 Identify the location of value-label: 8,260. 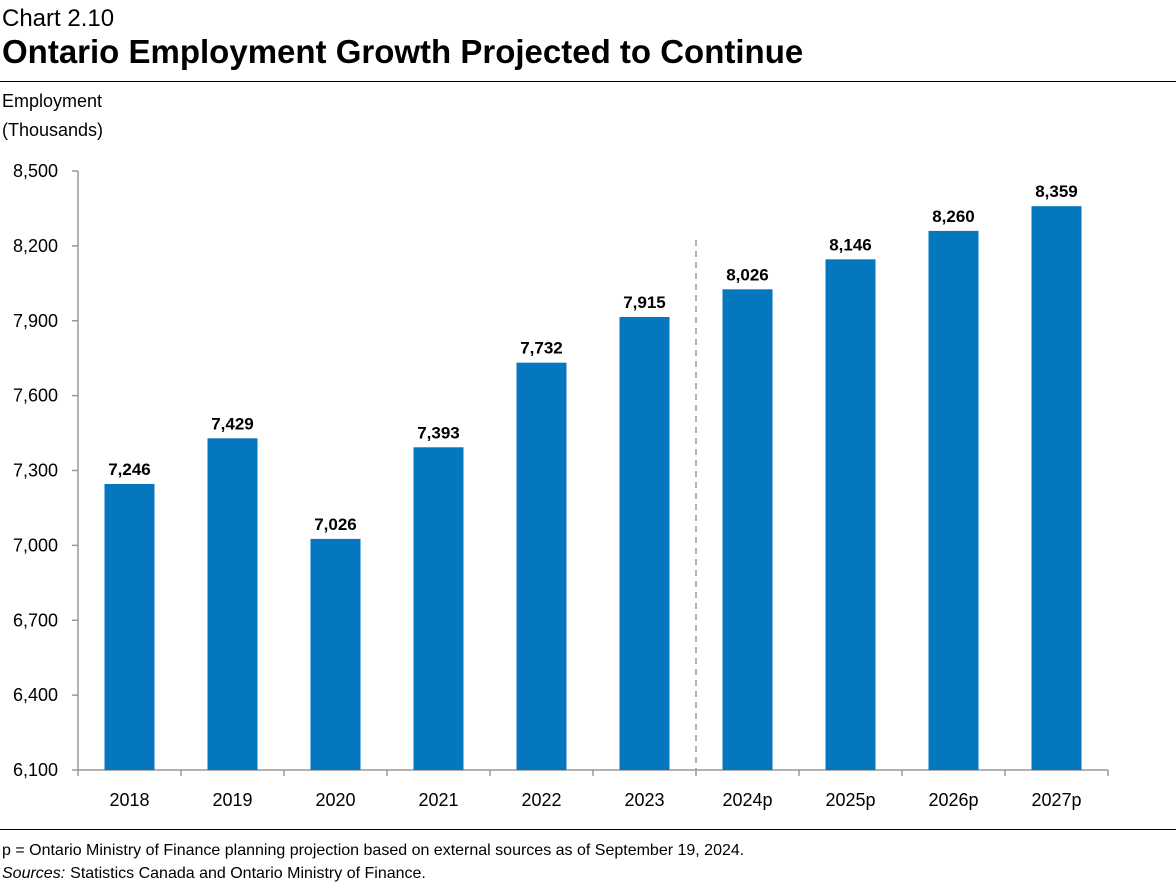
(953, 216).